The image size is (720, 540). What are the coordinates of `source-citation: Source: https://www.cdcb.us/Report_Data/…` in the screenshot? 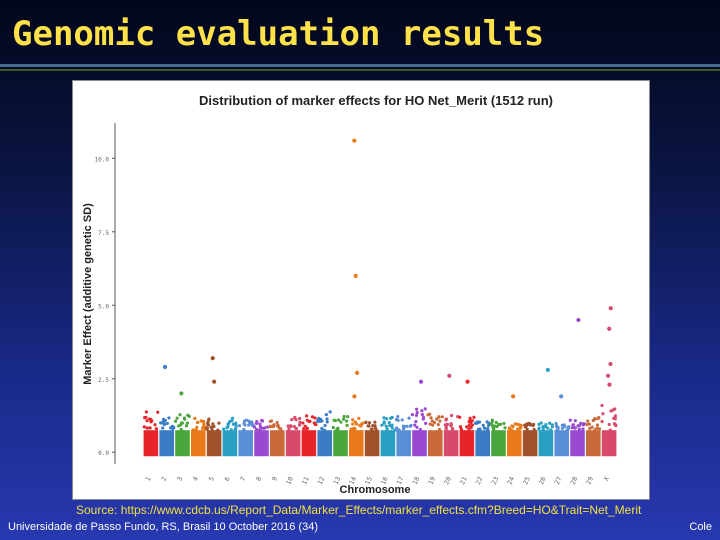 It's located at (359, 510).